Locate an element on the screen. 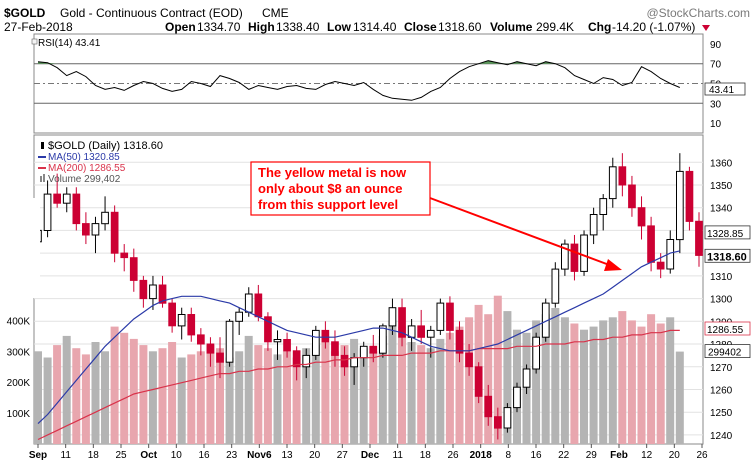 This screenshot has width=754, height=462. annotation-box is located at coordinates (340, 188).